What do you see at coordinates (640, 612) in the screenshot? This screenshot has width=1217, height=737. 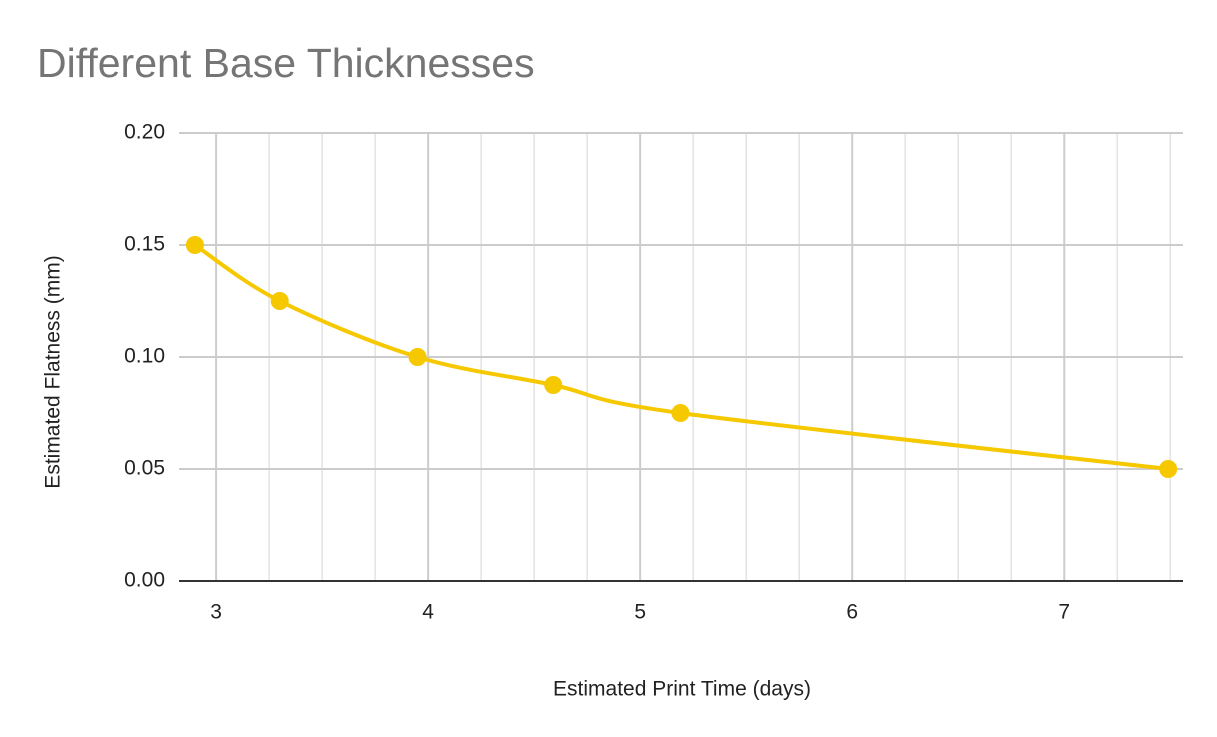 I see `x-tick-label: 5` at bounding box center [640, 612].